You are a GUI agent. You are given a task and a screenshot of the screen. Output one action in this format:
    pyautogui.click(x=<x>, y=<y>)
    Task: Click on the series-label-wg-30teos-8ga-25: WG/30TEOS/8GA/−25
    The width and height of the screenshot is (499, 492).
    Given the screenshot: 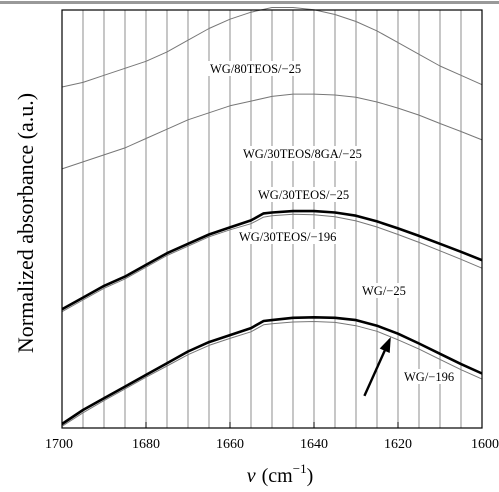 What is the action you would take?
    pyautogui.click(x=302, y=154)
    